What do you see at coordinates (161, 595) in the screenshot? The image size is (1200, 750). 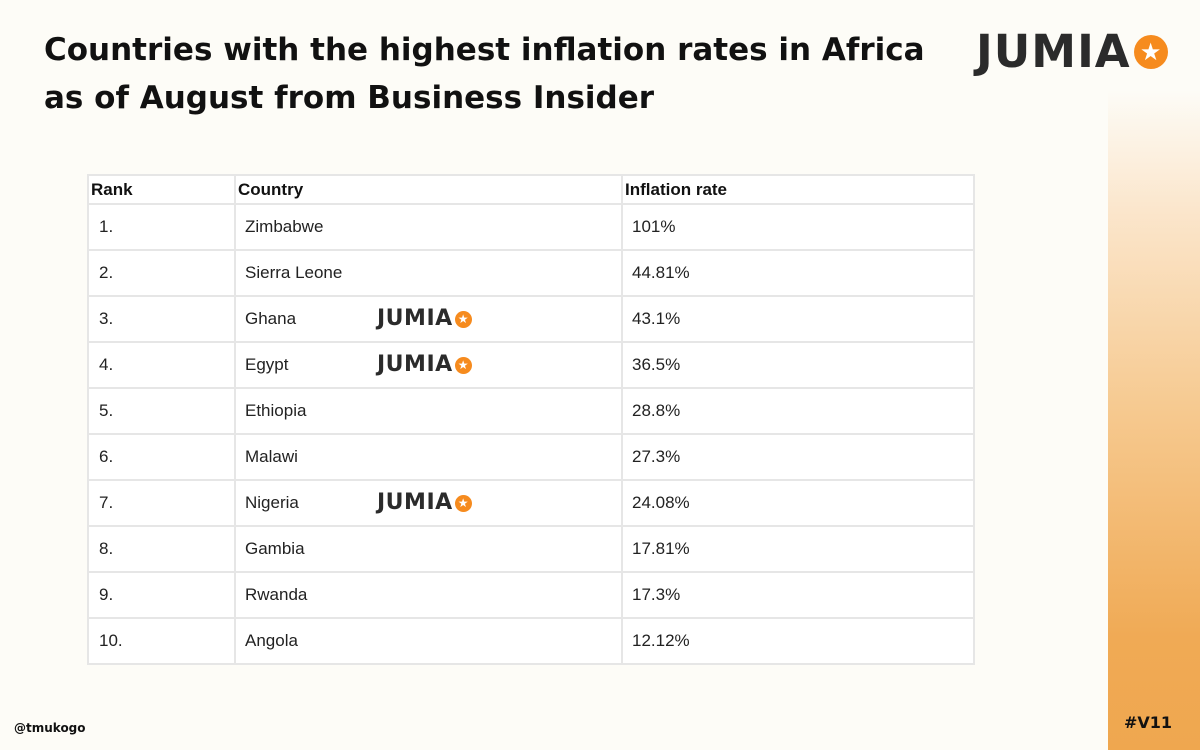 I see `rank-cell: 9.` at bounding box center [161, 595].